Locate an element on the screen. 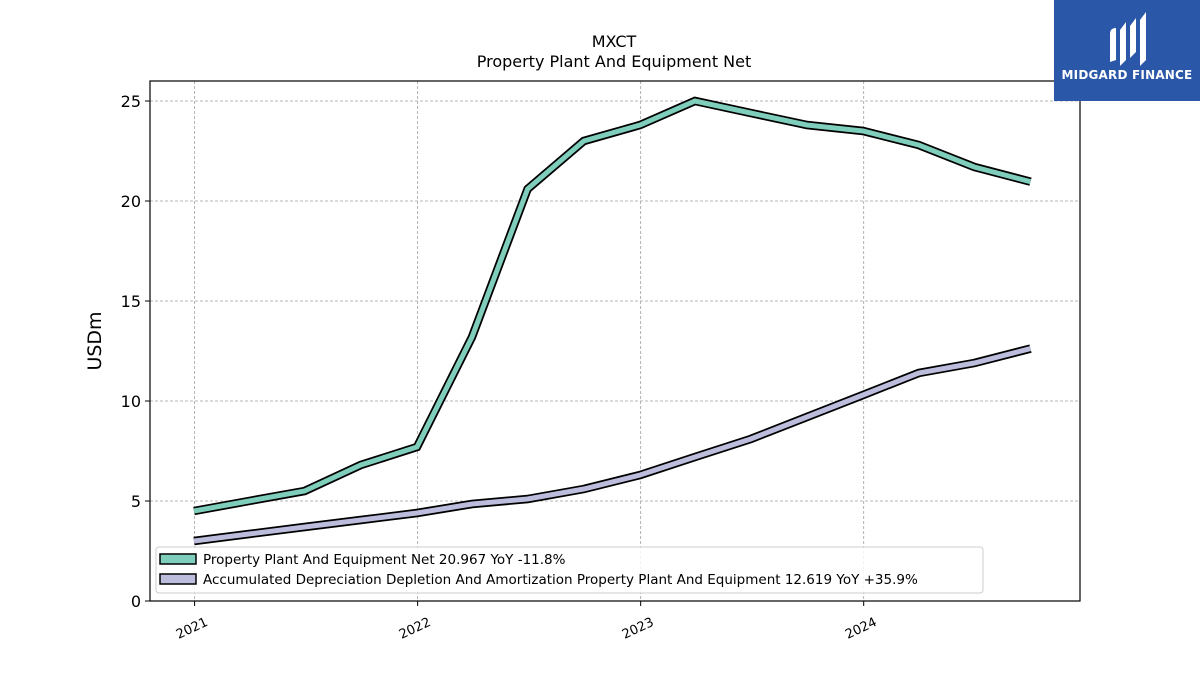 The width and height of the screenshot is (1200, 675). y-tick-label: 5 is located at coordinates (136, 501).